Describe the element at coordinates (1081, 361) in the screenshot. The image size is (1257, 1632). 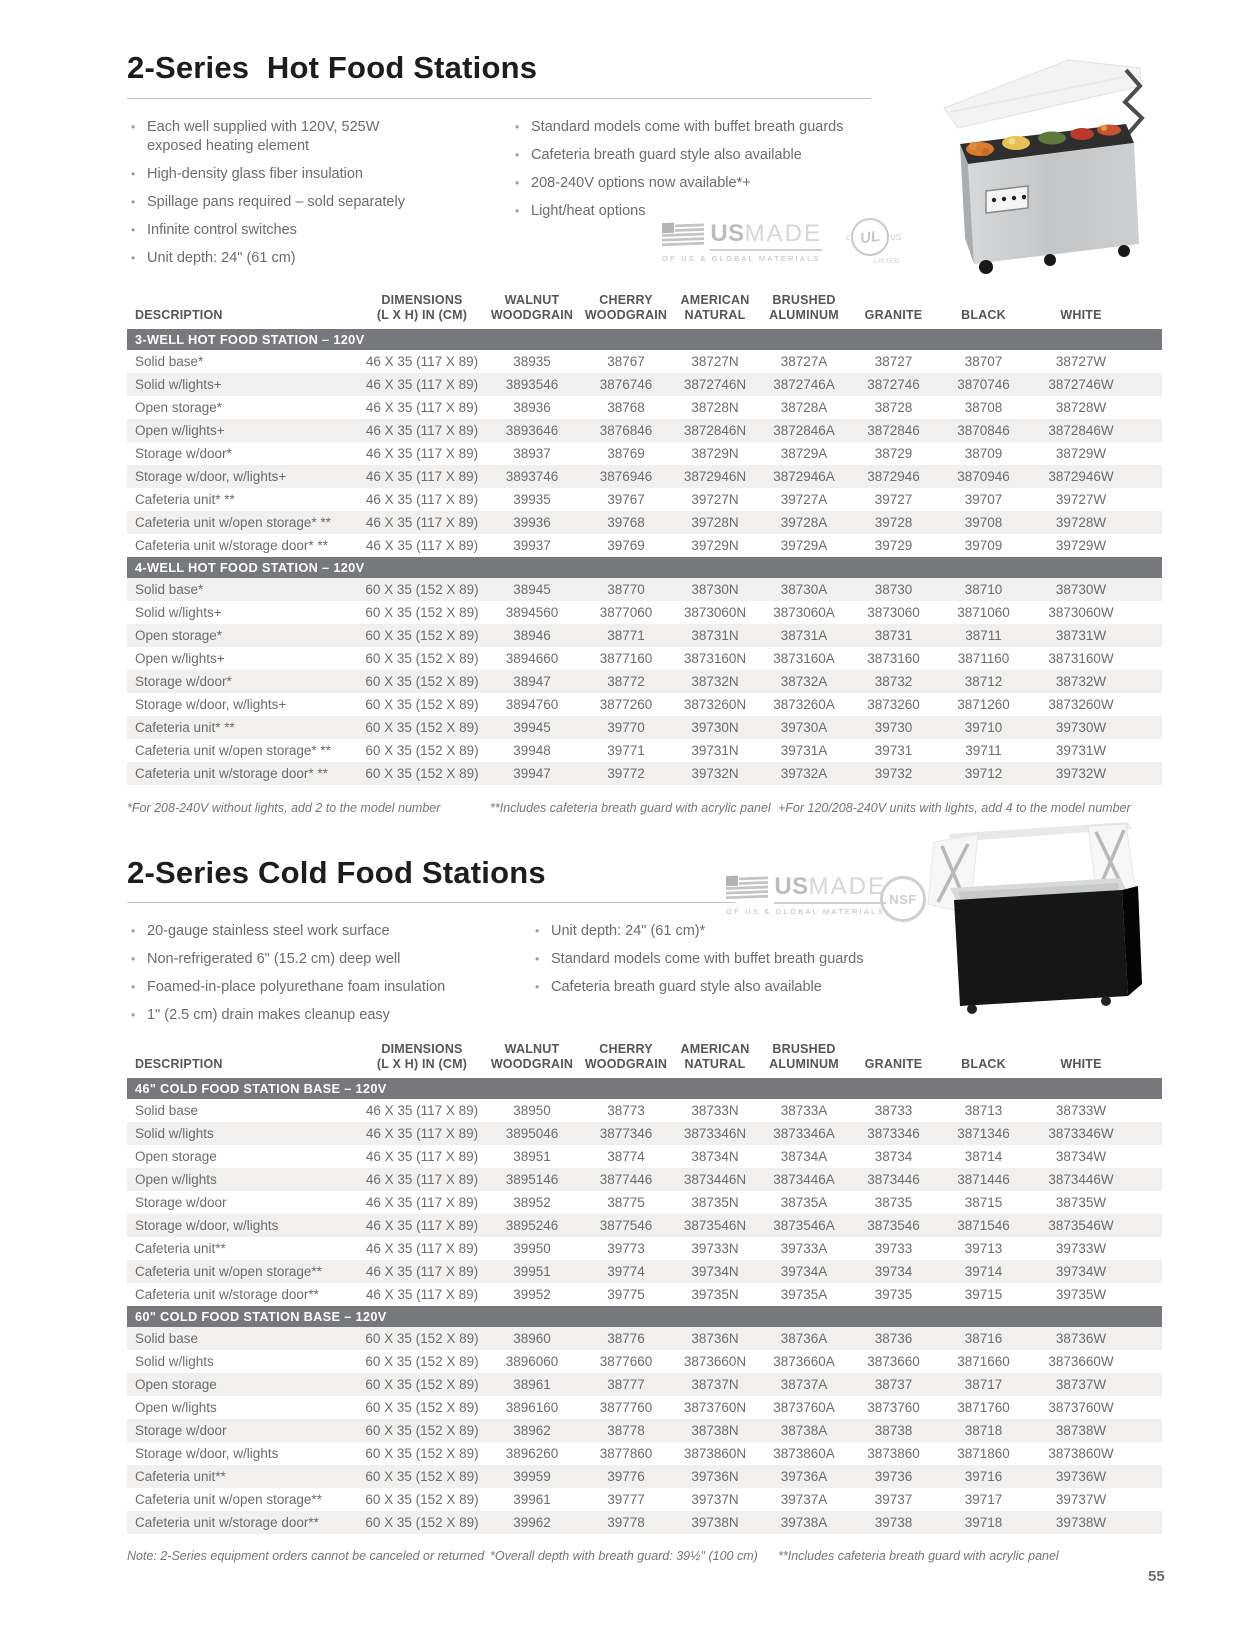
I see `model-number-cell: 38727W` at that location.